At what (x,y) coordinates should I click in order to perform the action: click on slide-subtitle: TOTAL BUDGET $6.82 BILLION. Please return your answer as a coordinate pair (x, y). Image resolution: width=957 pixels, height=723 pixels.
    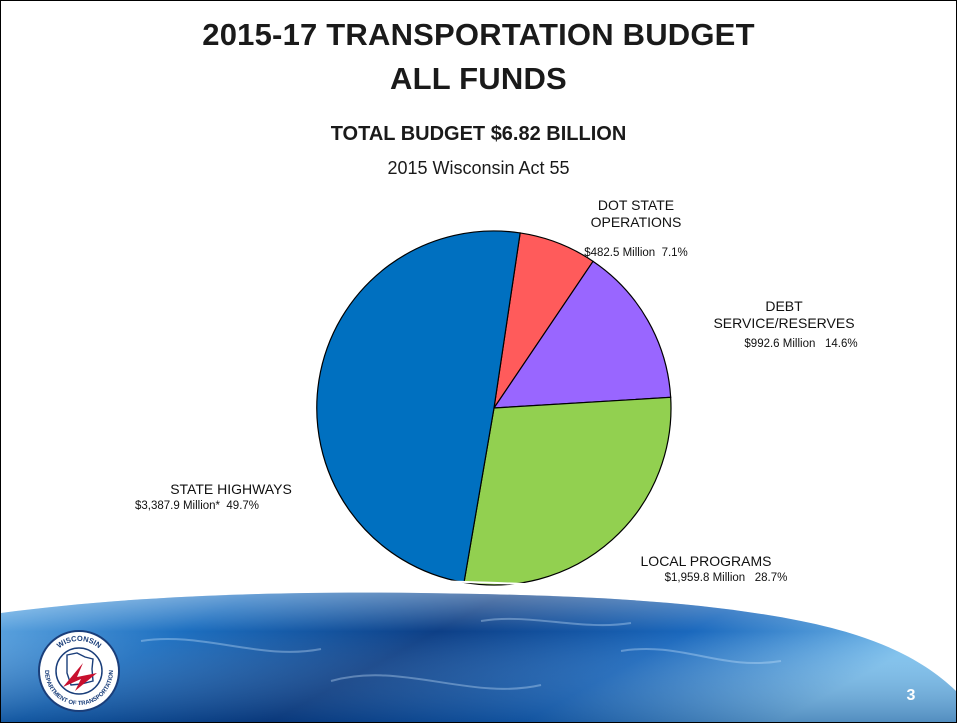
    Looking at the image, I should click on (478, 134).